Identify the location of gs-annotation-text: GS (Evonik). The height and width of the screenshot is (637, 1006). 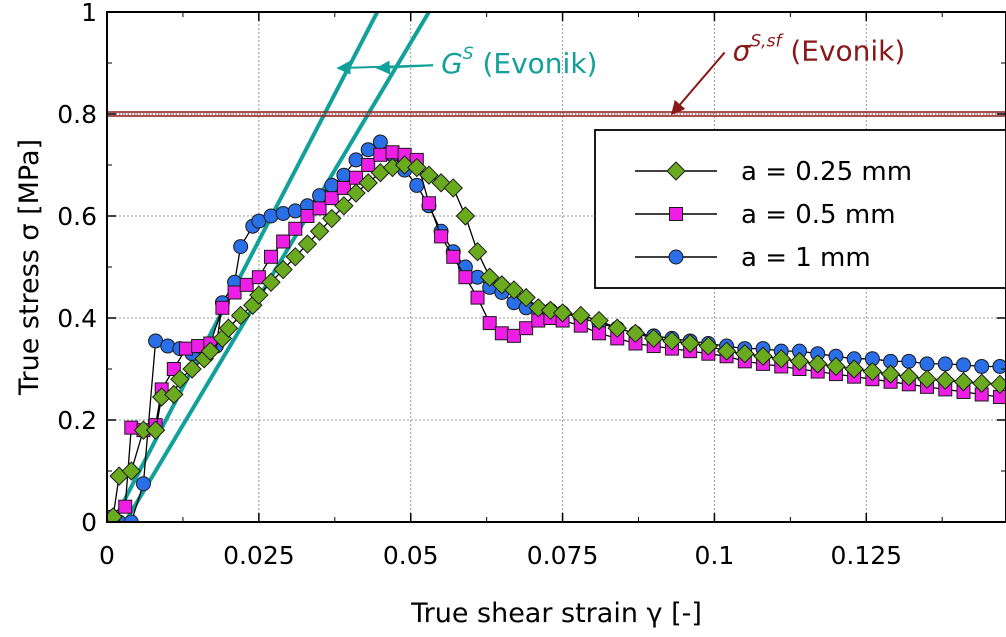
(519, 62).